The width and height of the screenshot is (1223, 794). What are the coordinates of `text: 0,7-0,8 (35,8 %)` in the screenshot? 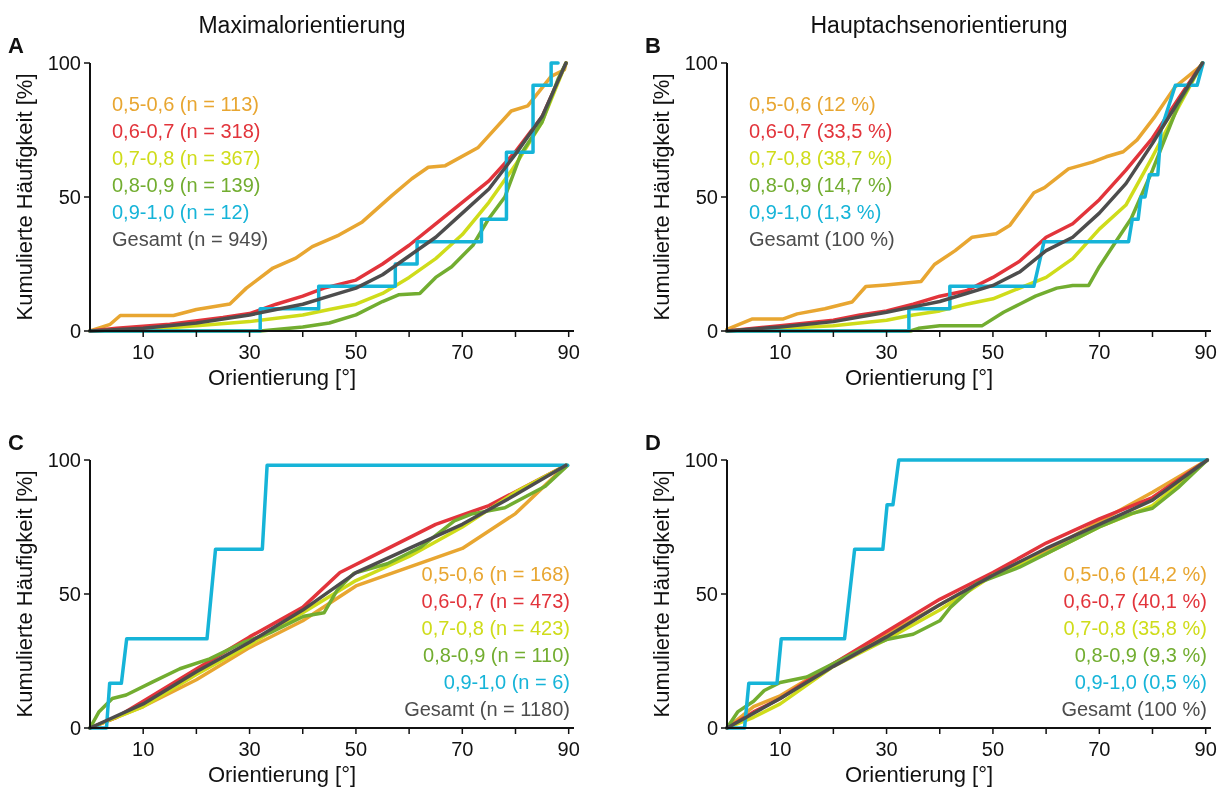 It's located at (1135, 628).